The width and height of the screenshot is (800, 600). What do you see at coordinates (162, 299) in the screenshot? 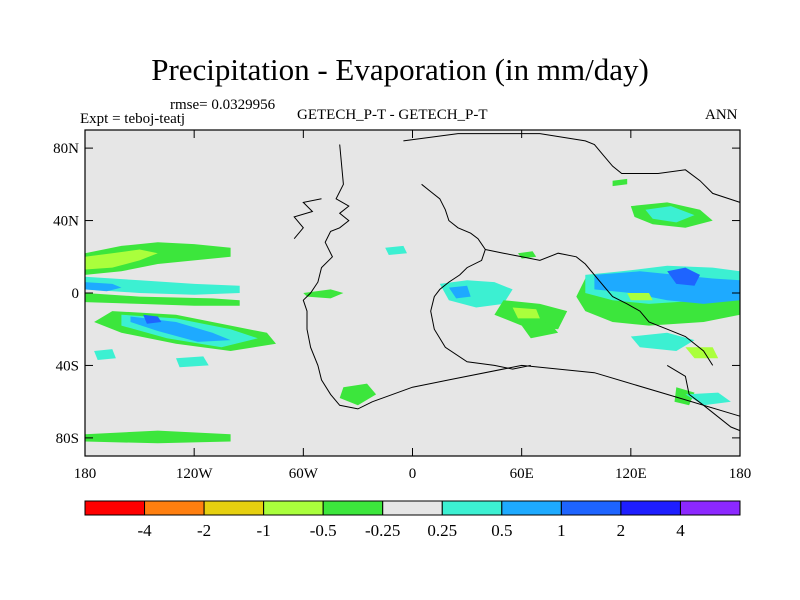
I see `region-equatorial-pacific-green` at bounding box center [162, 299].